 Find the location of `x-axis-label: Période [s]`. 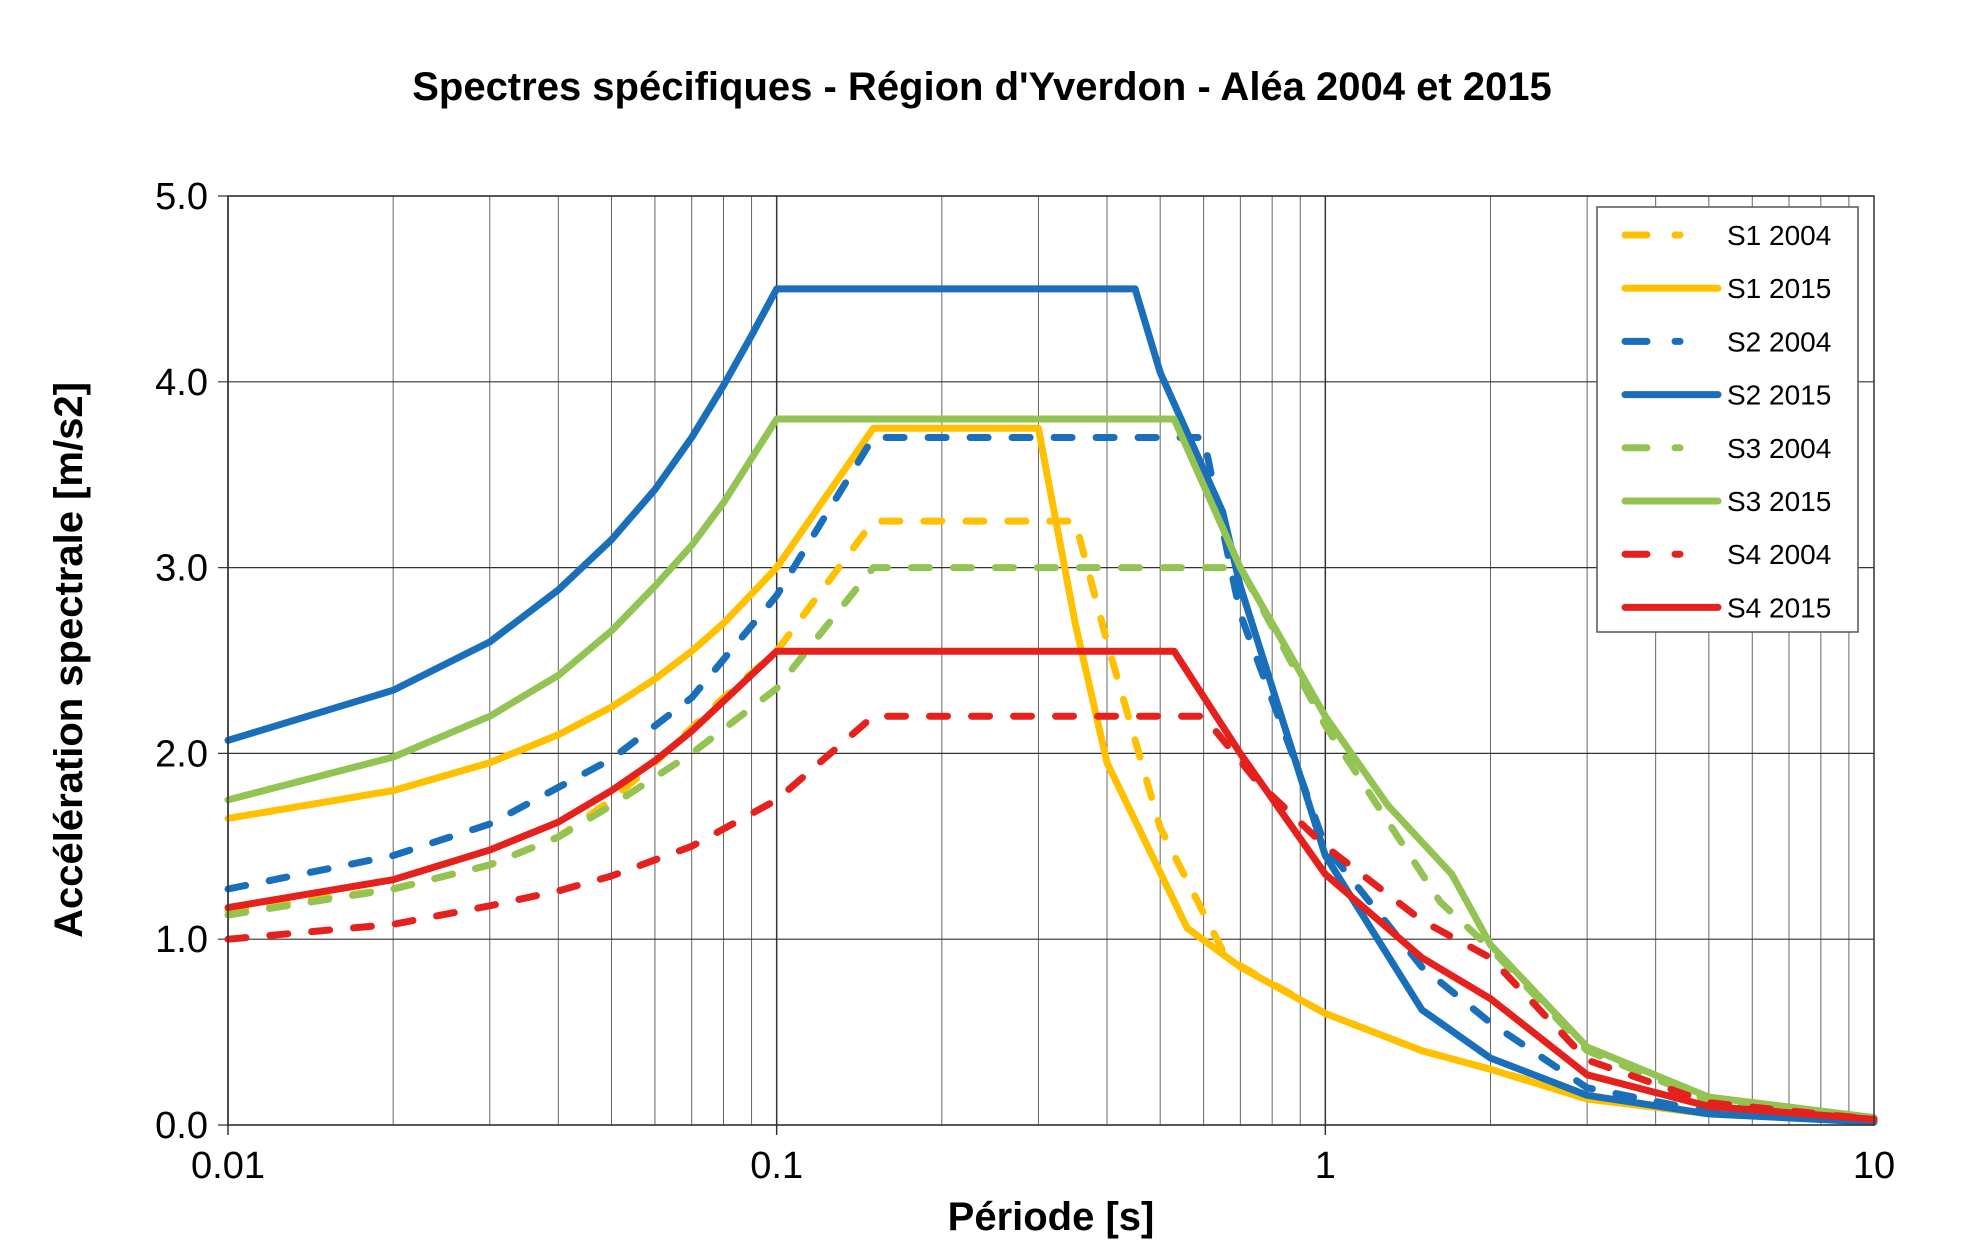

x-axis-label: Période [s] is located at coordinates (1051, 1217).